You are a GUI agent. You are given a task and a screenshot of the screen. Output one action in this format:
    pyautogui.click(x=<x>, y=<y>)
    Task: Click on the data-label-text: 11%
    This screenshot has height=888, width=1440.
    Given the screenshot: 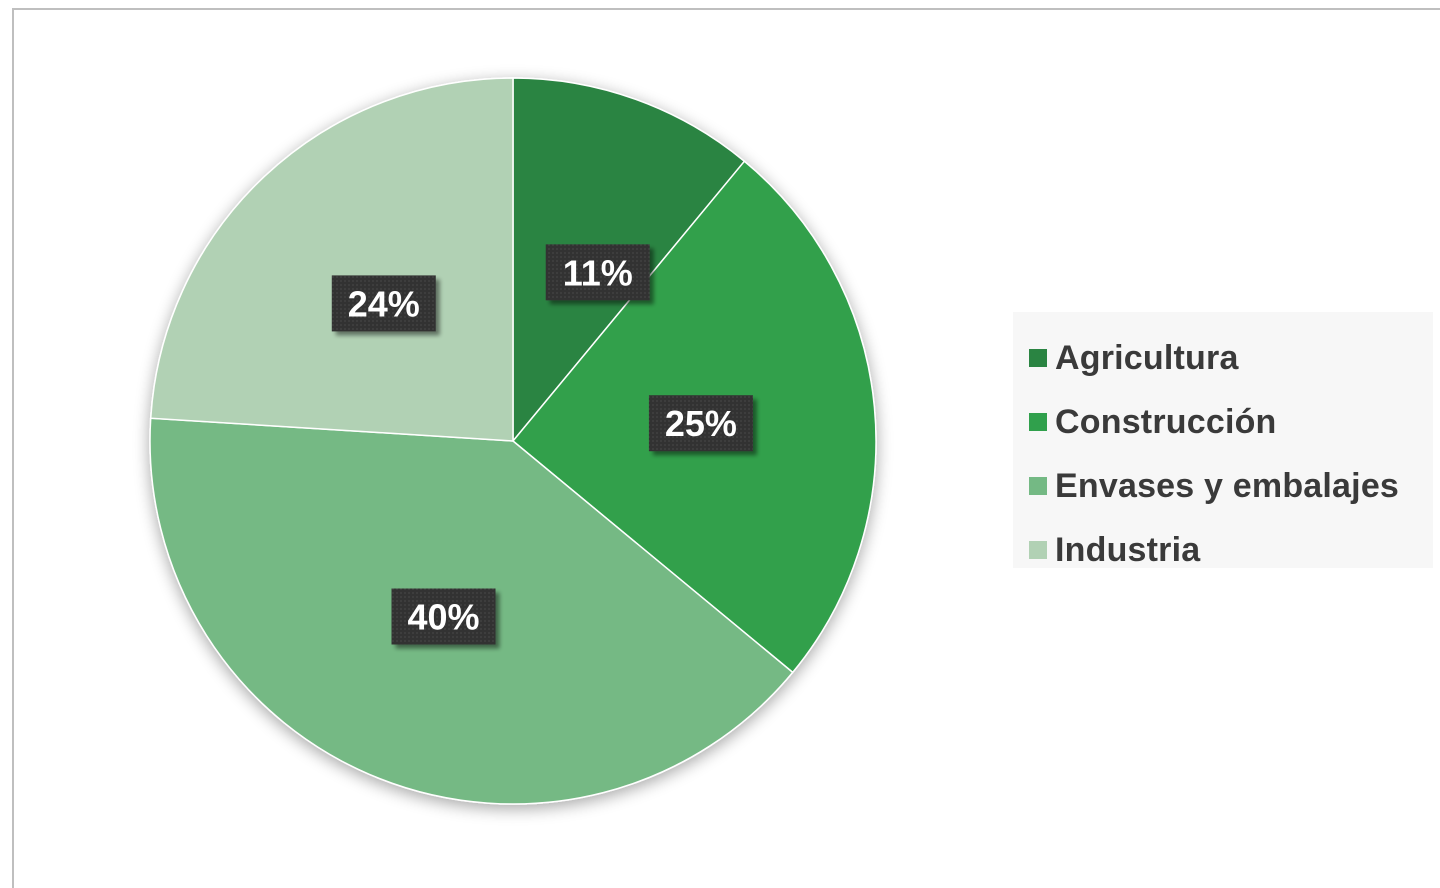 What is the action you would take?
    pyautogui.click(x=598, y=272)
    